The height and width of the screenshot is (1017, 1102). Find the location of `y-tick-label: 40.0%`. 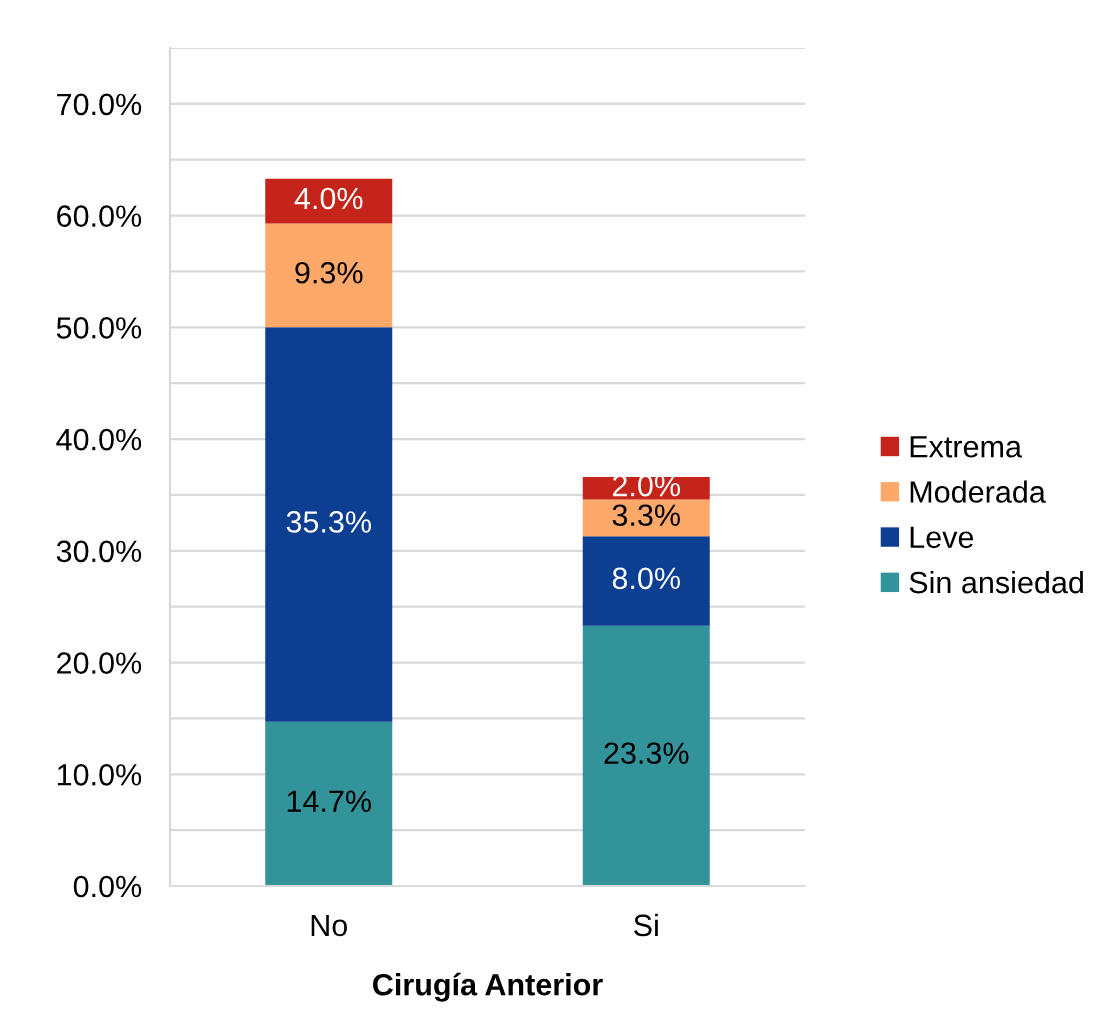

y-tick-label: 40.0% is located at coordinates (99, 439).